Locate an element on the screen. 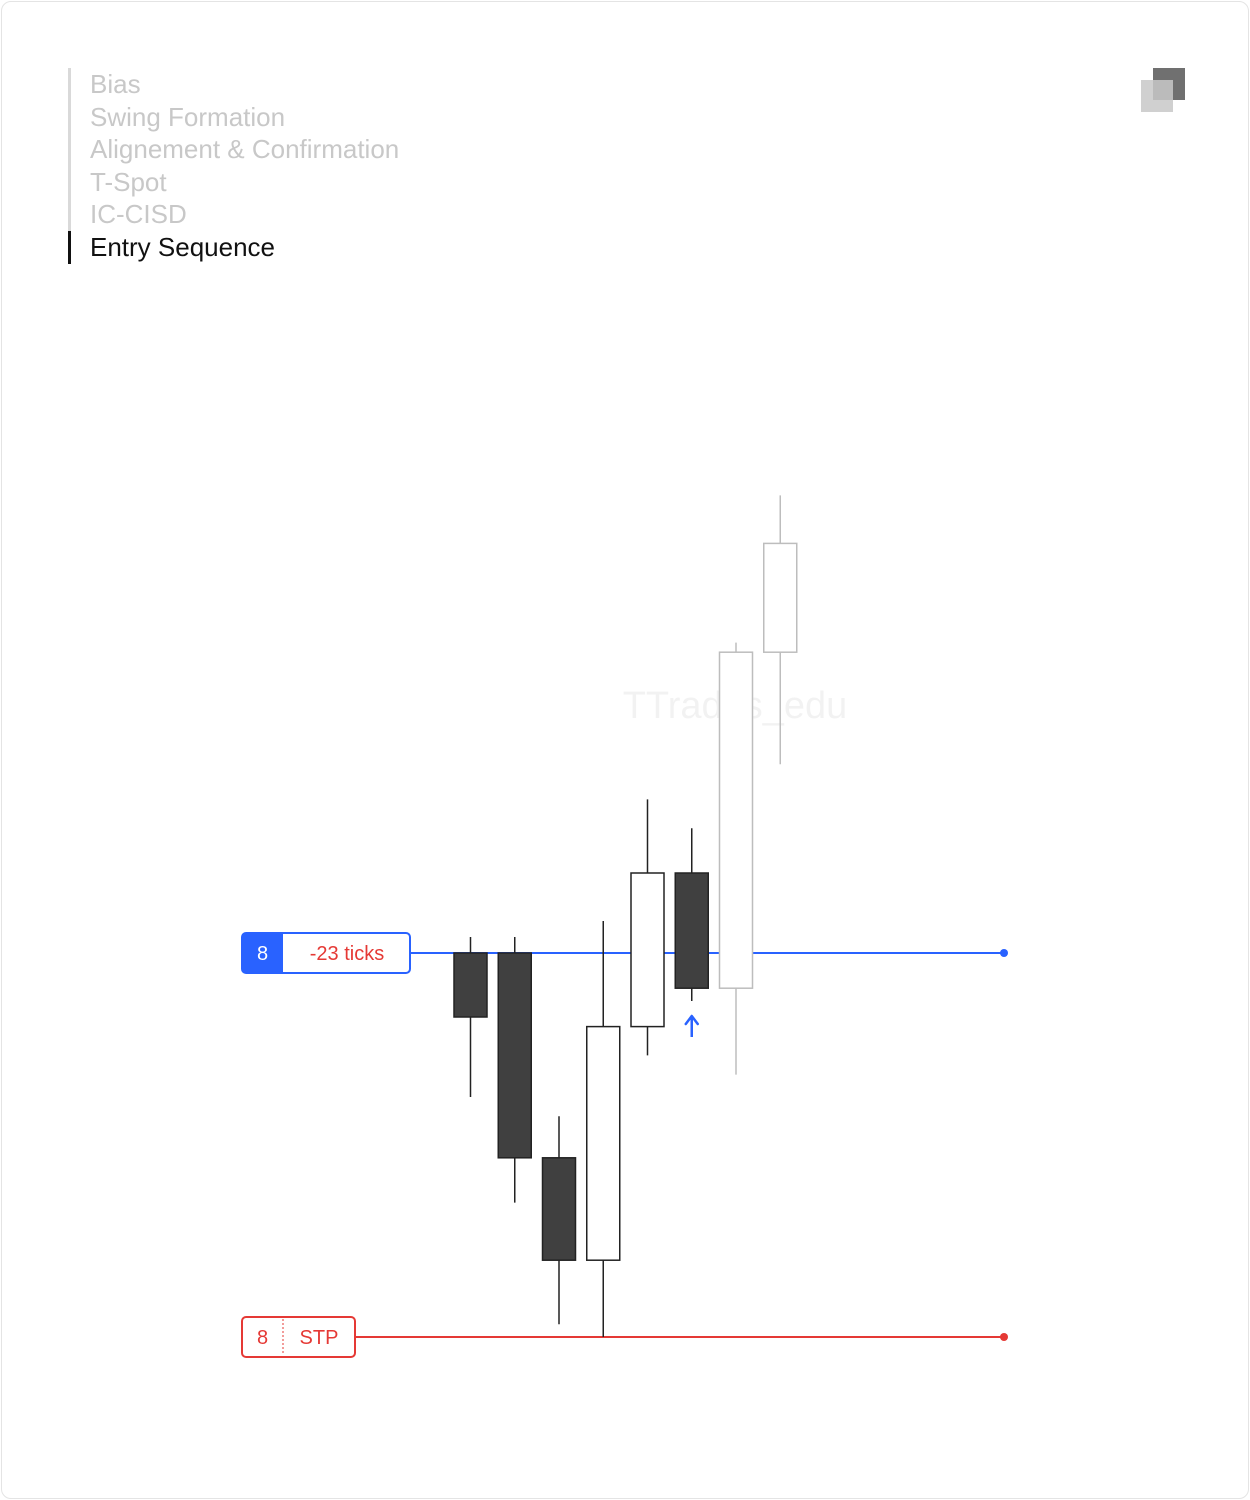  entry-order-label: -23 ticks is located at coordinates (347, 954).